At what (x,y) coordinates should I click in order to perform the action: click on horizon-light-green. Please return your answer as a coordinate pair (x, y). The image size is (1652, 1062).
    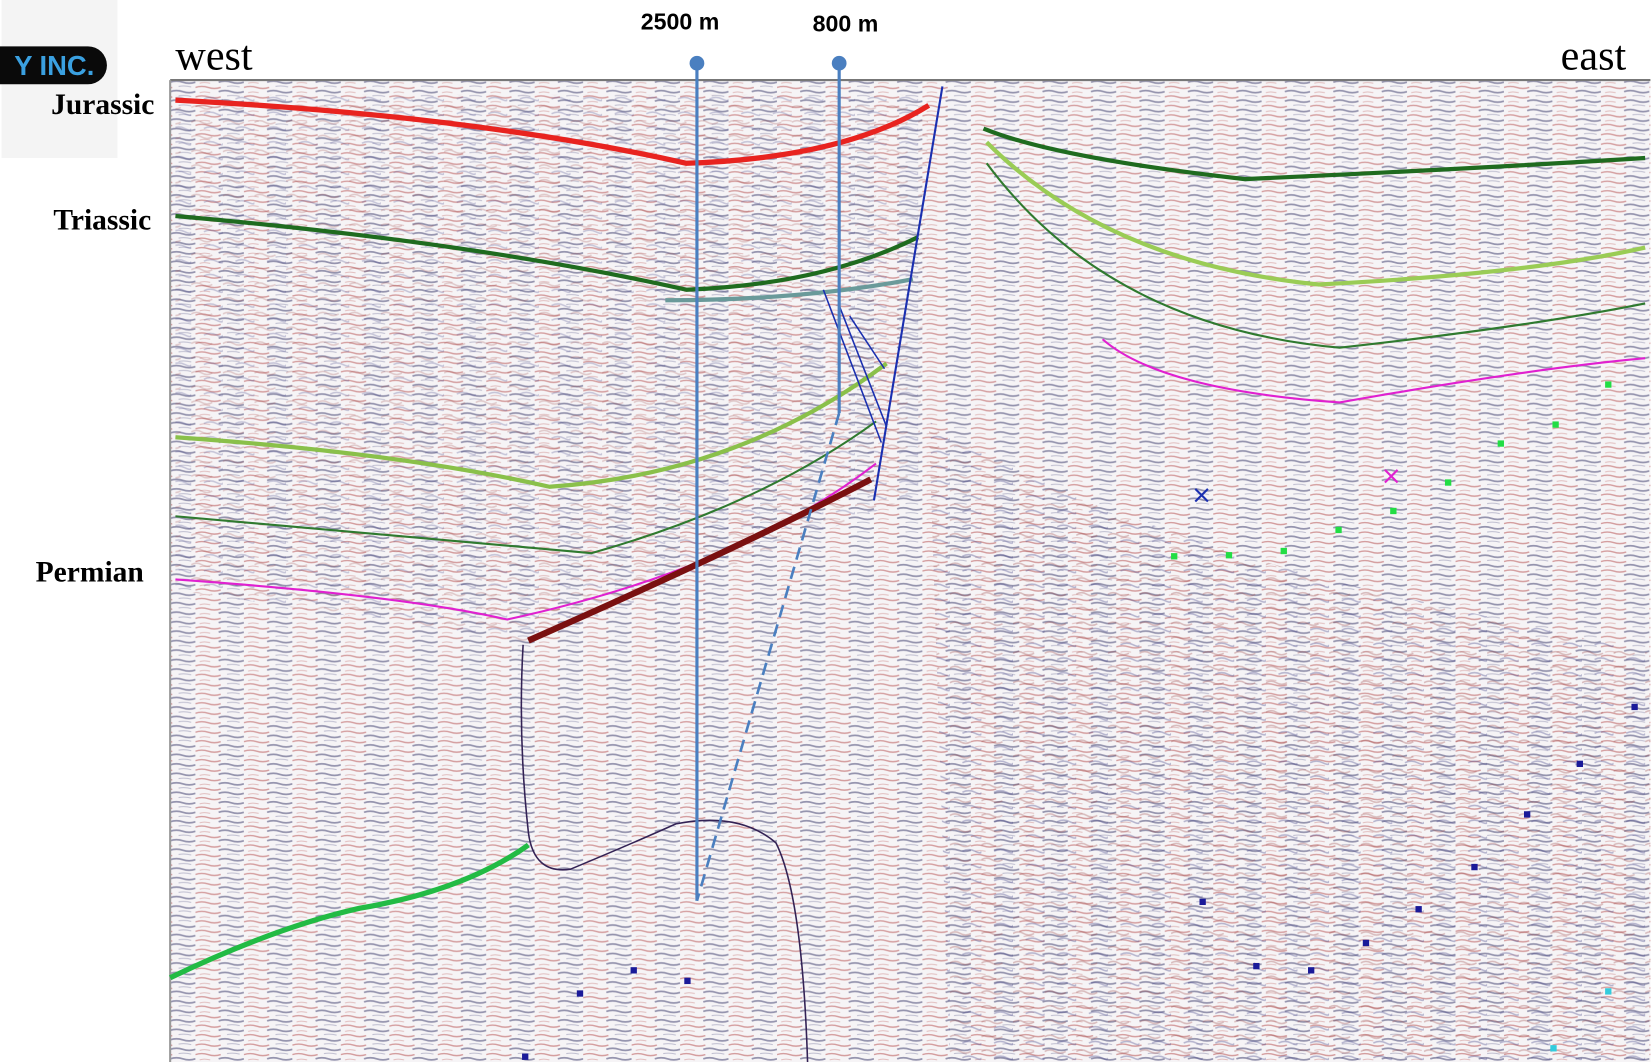
    Looking at the image, I should click on (531, 425).